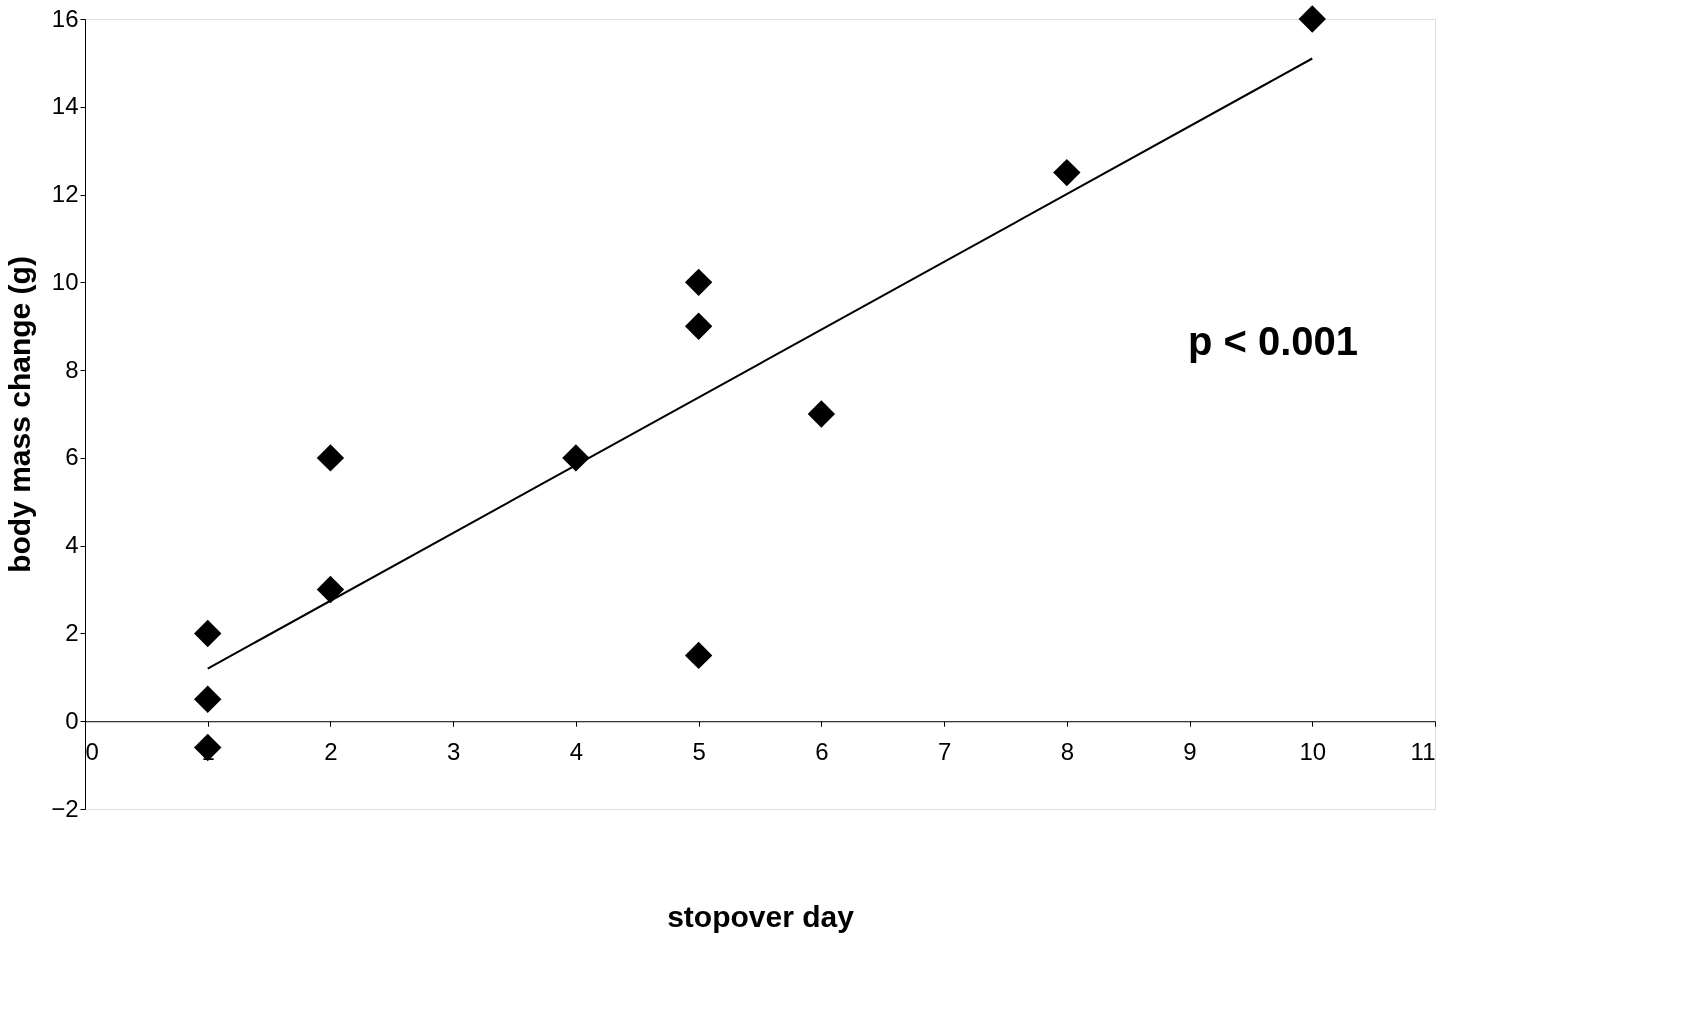  Describe the element at coordinates (65, 18) in the screenshot. I see `y-tick-label: 16` at that location.